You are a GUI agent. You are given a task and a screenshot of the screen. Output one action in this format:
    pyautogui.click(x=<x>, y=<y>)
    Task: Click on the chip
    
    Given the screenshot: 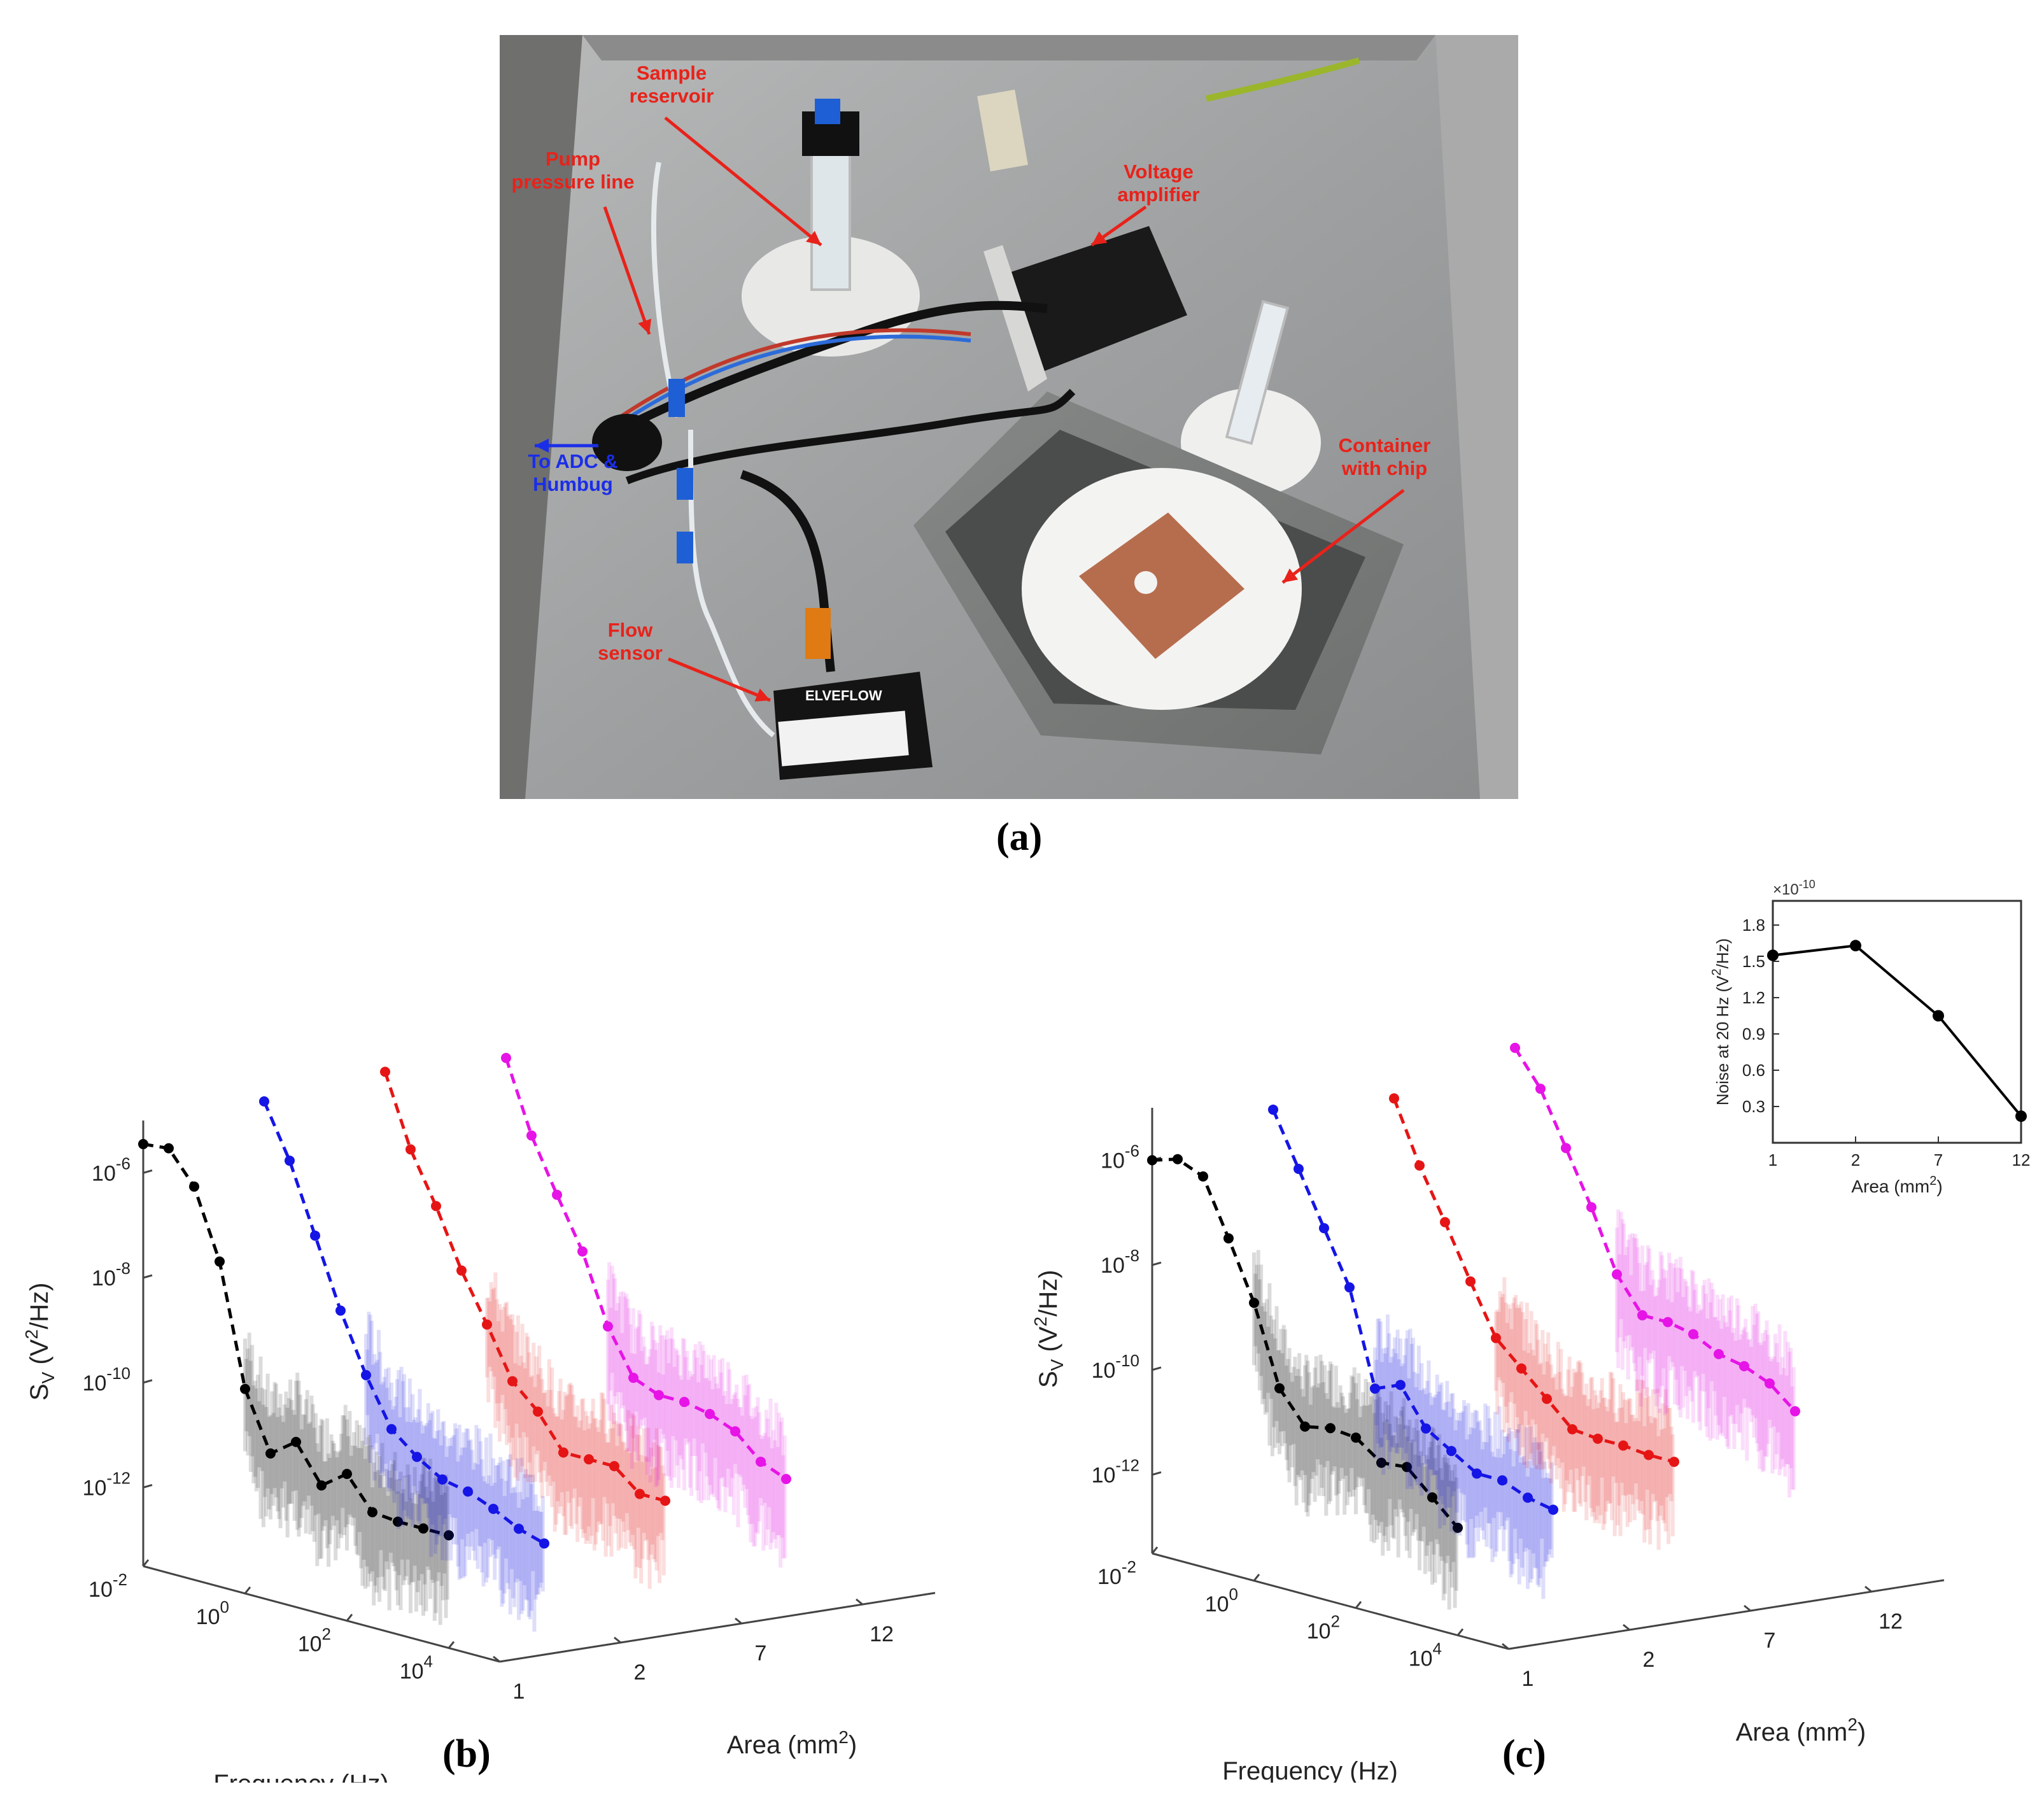 What is the action you would take?
    pyautogui.click(x=1161, y=586)
    